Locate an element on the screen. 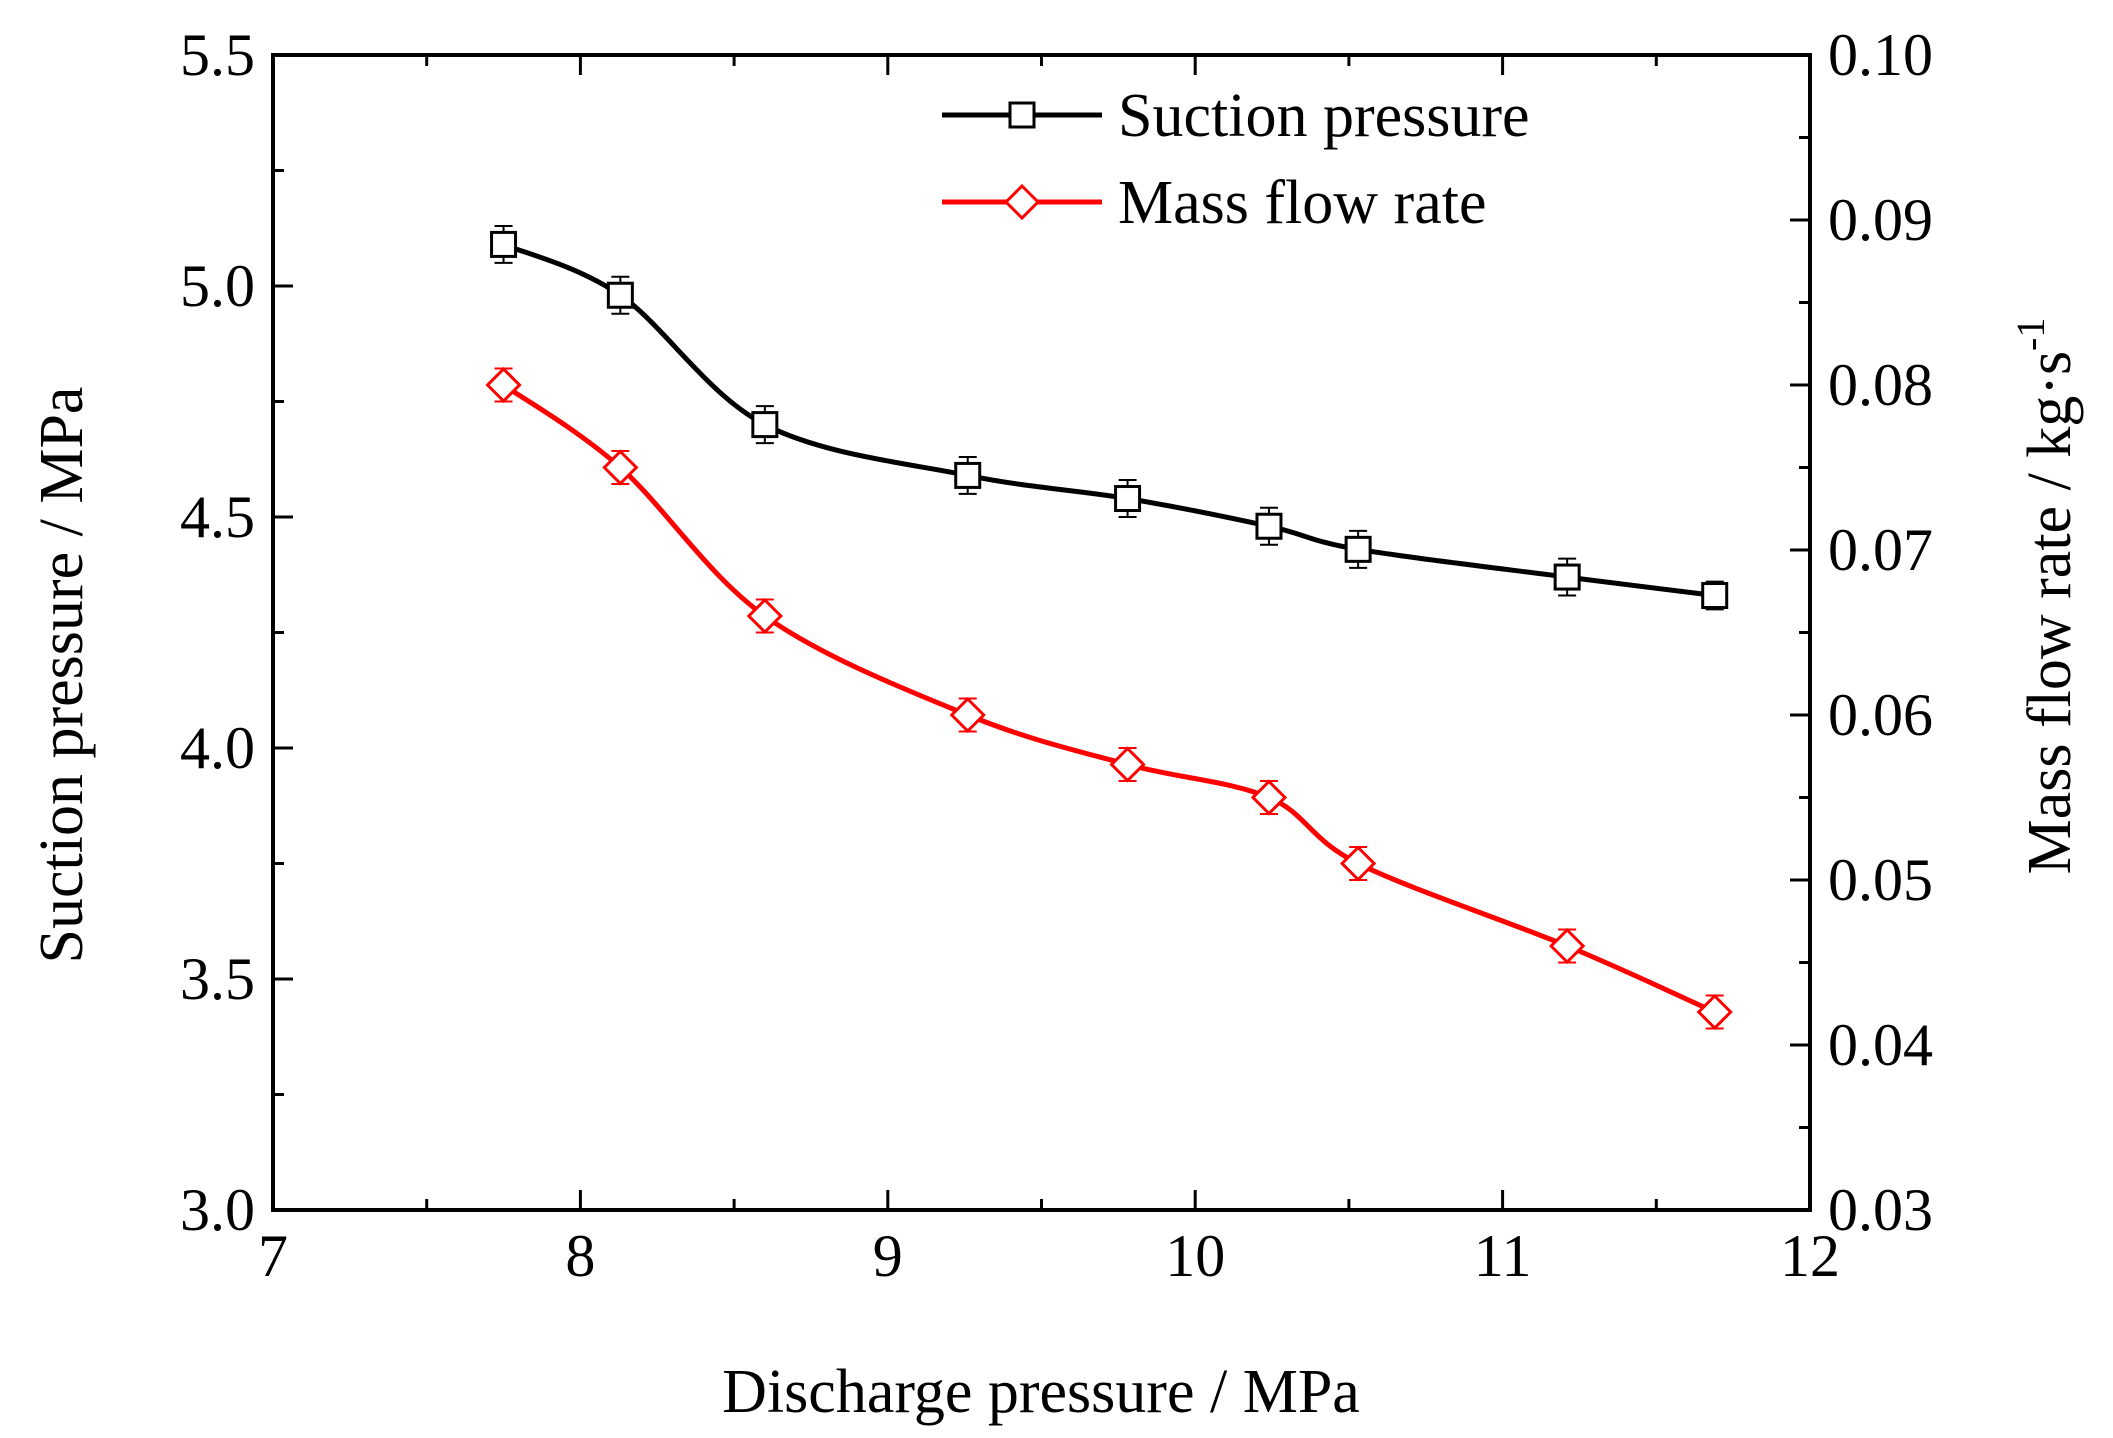 The image size is (2113, 1438). x-tick-label: 7 is located at coordinates (273, 1256).